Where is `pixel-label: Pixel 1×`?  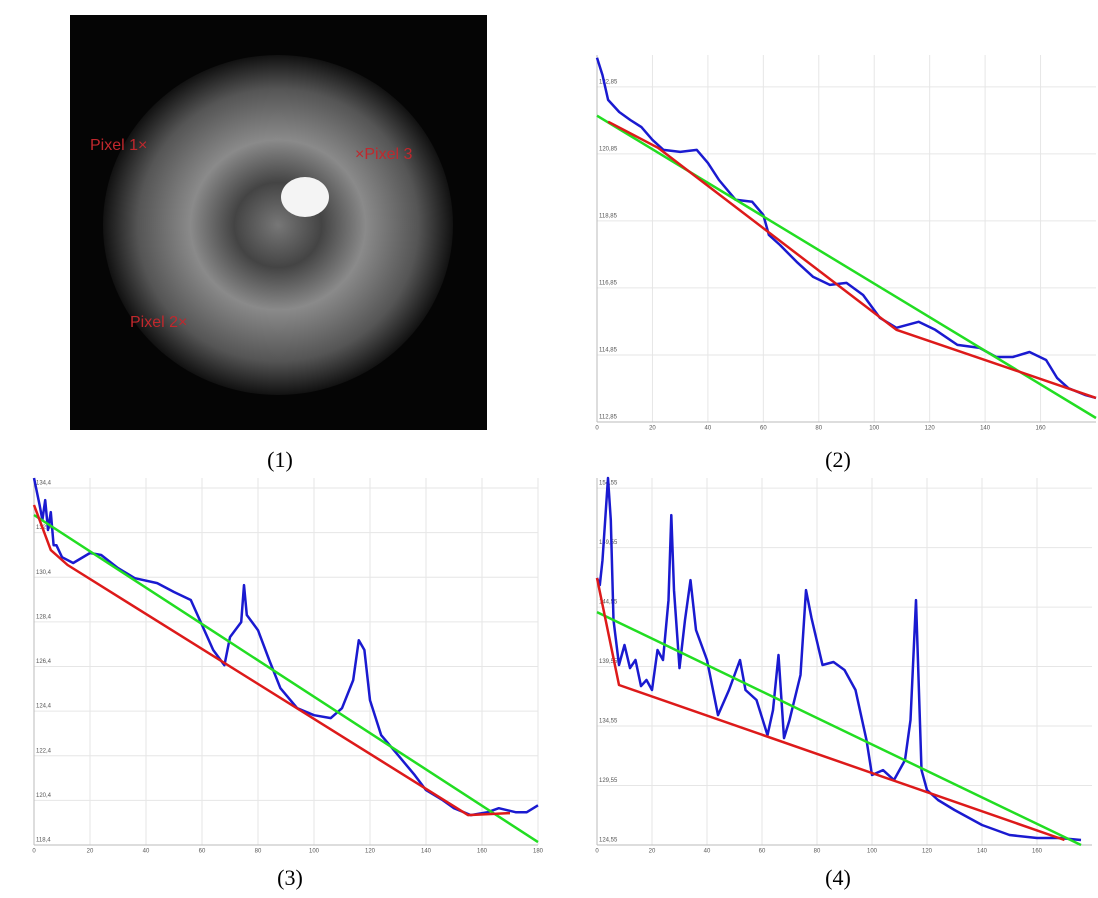
pixel-label: Pixel 1× is located at coordinates (118, 145).